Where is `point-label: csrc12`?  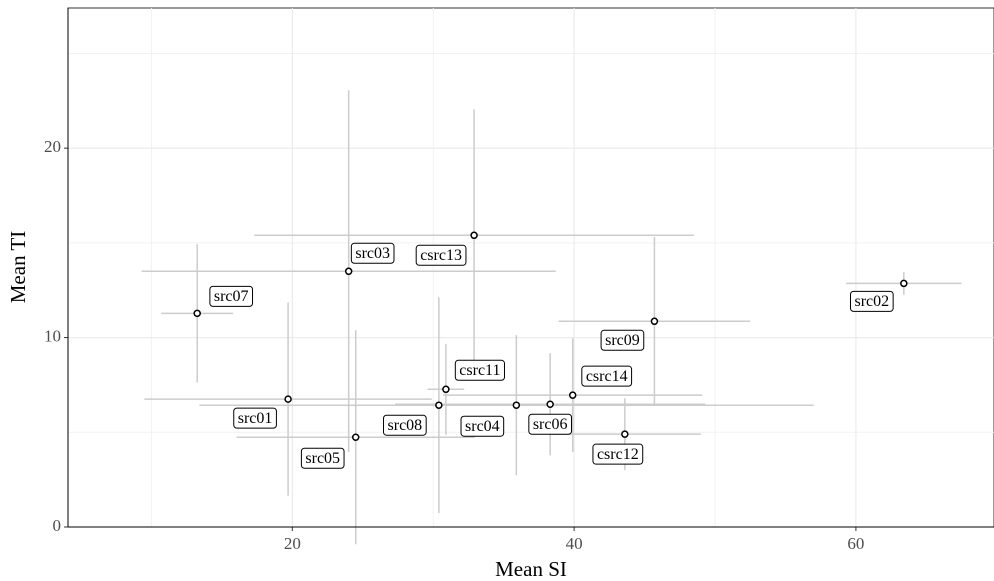 point-label: csrc12 is located at coordinates (618, 454).